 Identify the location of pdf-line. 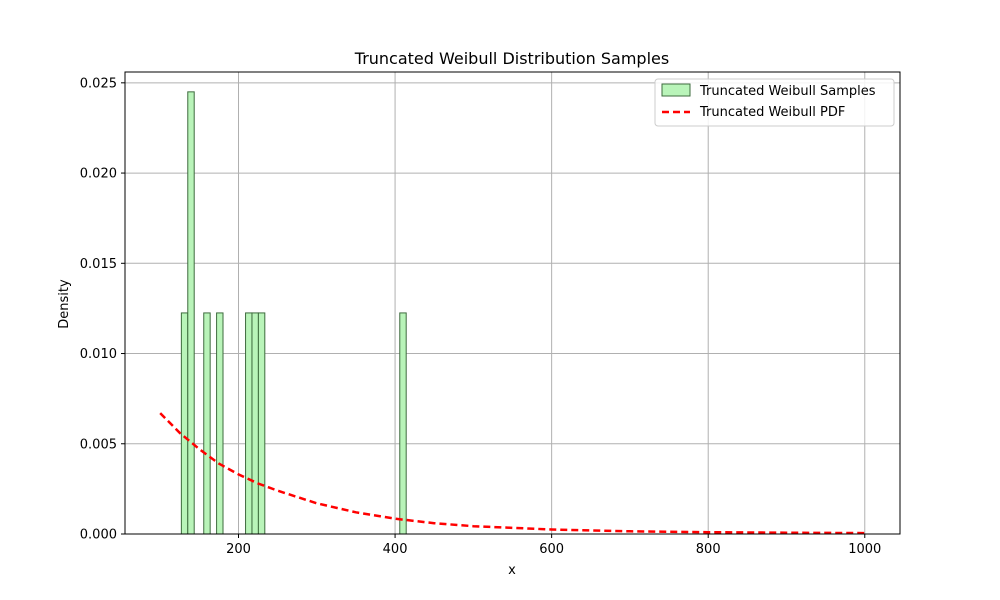
(512, 473).